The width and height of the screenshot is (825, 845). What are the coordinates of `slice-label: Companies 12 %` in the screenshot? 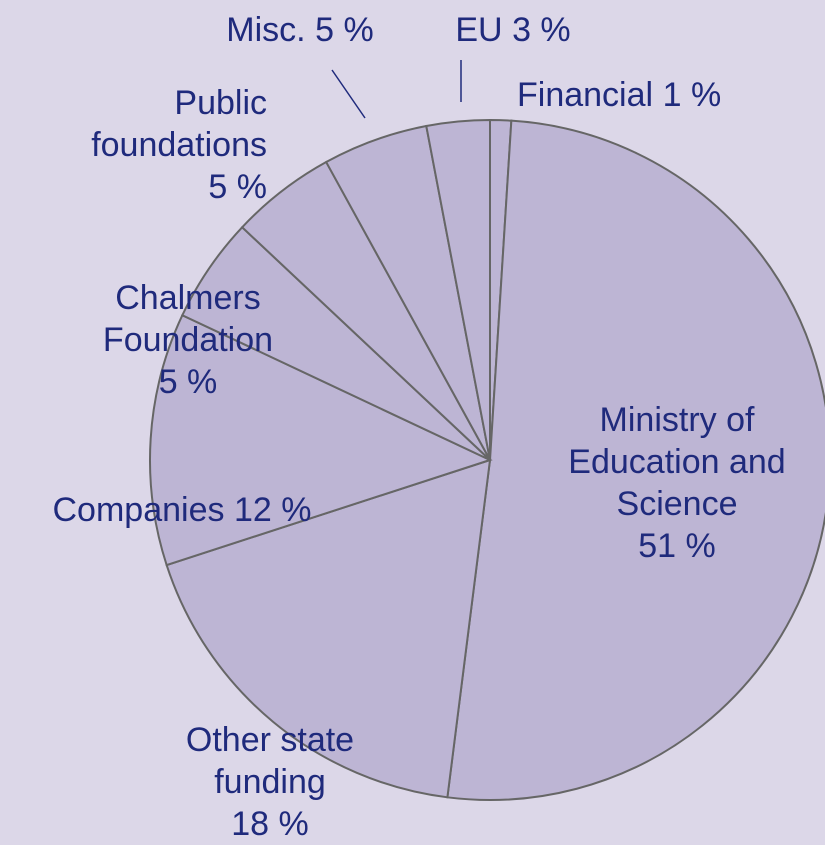 It's located at (182, 510).